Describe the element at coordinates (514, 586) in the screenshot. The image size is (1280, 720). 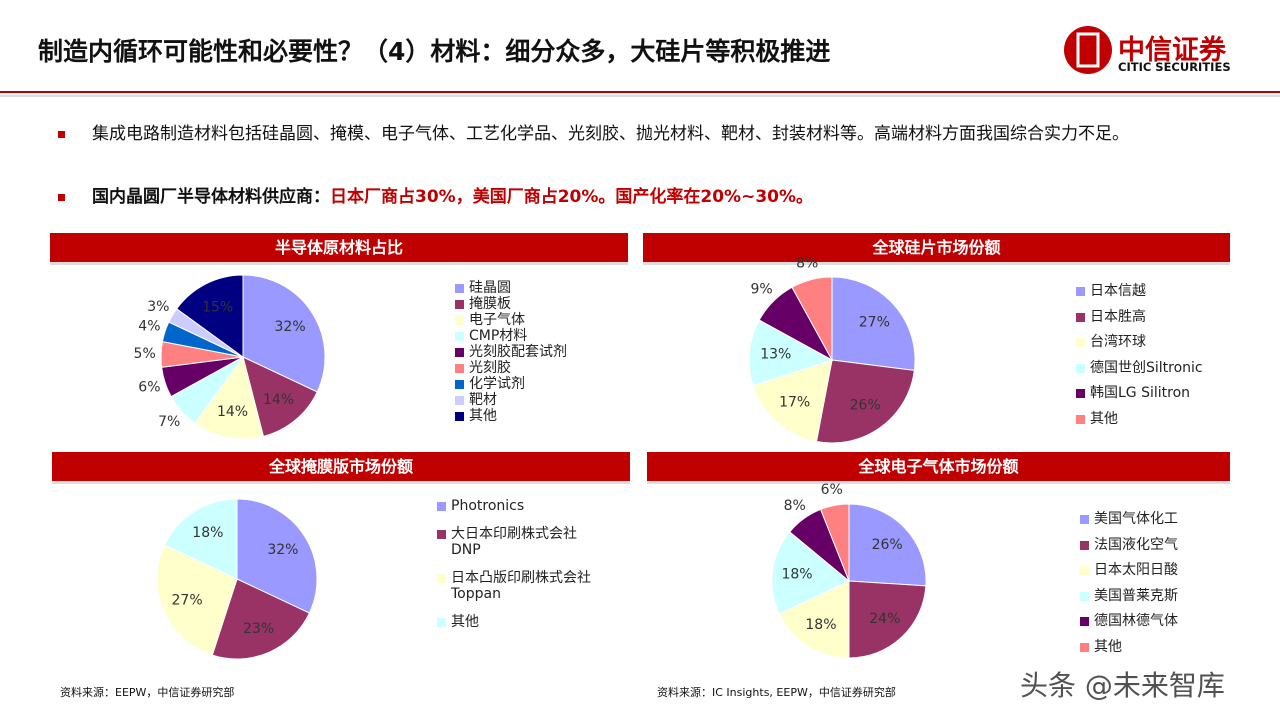
I see `legend-item: 日本凸版印刷株式会社 Toppan` at that location.